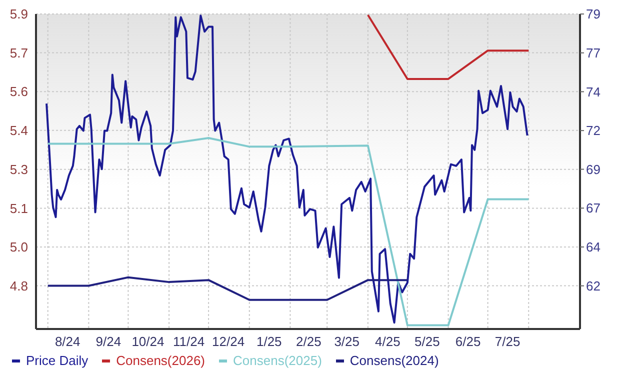  Describe the element at coordinates (507, 342) in the screenshot. I see `x-tick-label: 7/25` at that location.